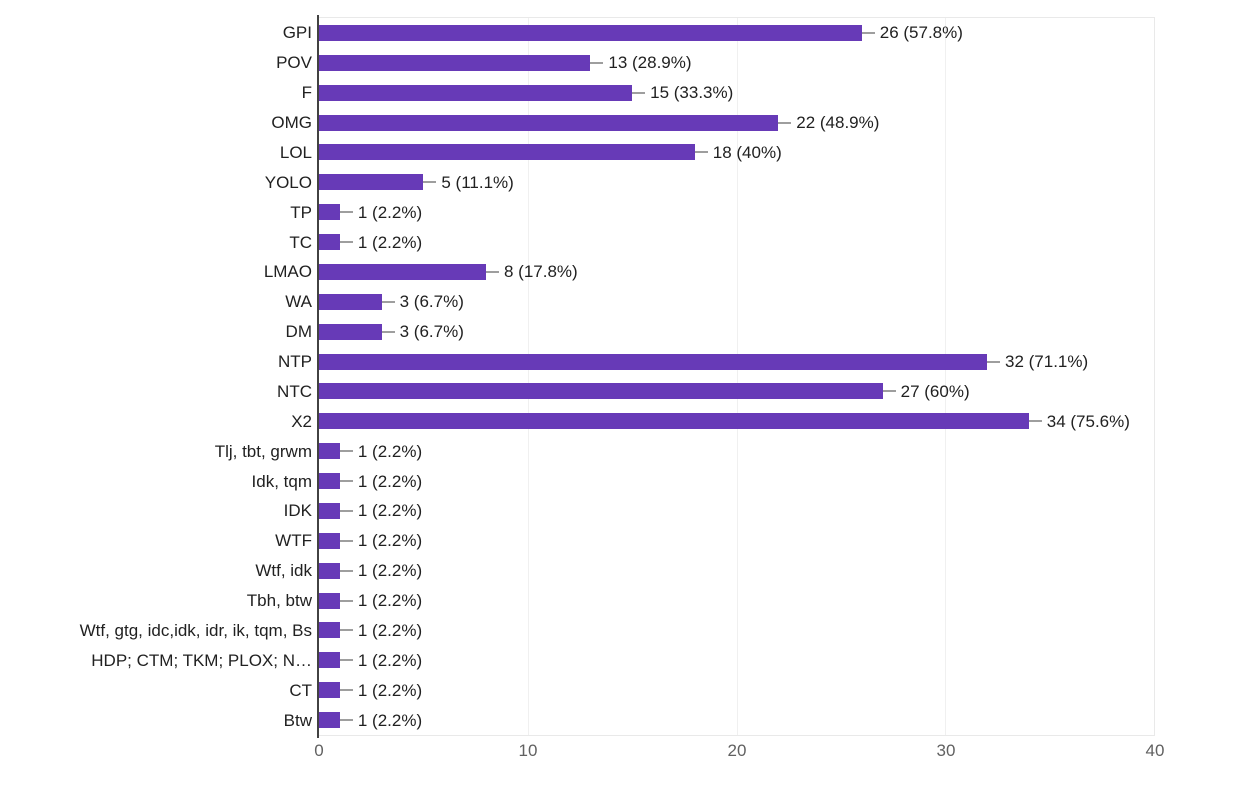 The image size is (1234, 794). What do you see at coordinates (293, 541) in the screenshot?
I see `category-label: WTF` at bounding box center [293, 541].